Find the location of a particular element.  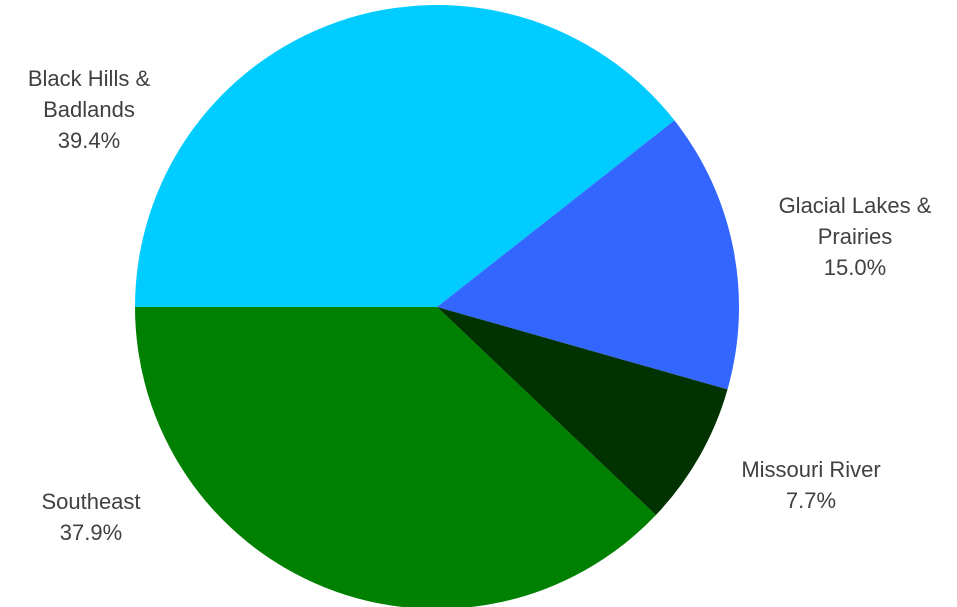

pie-label-missouri-river: Missouri River 7.7% is located at coordinates (810, 485).